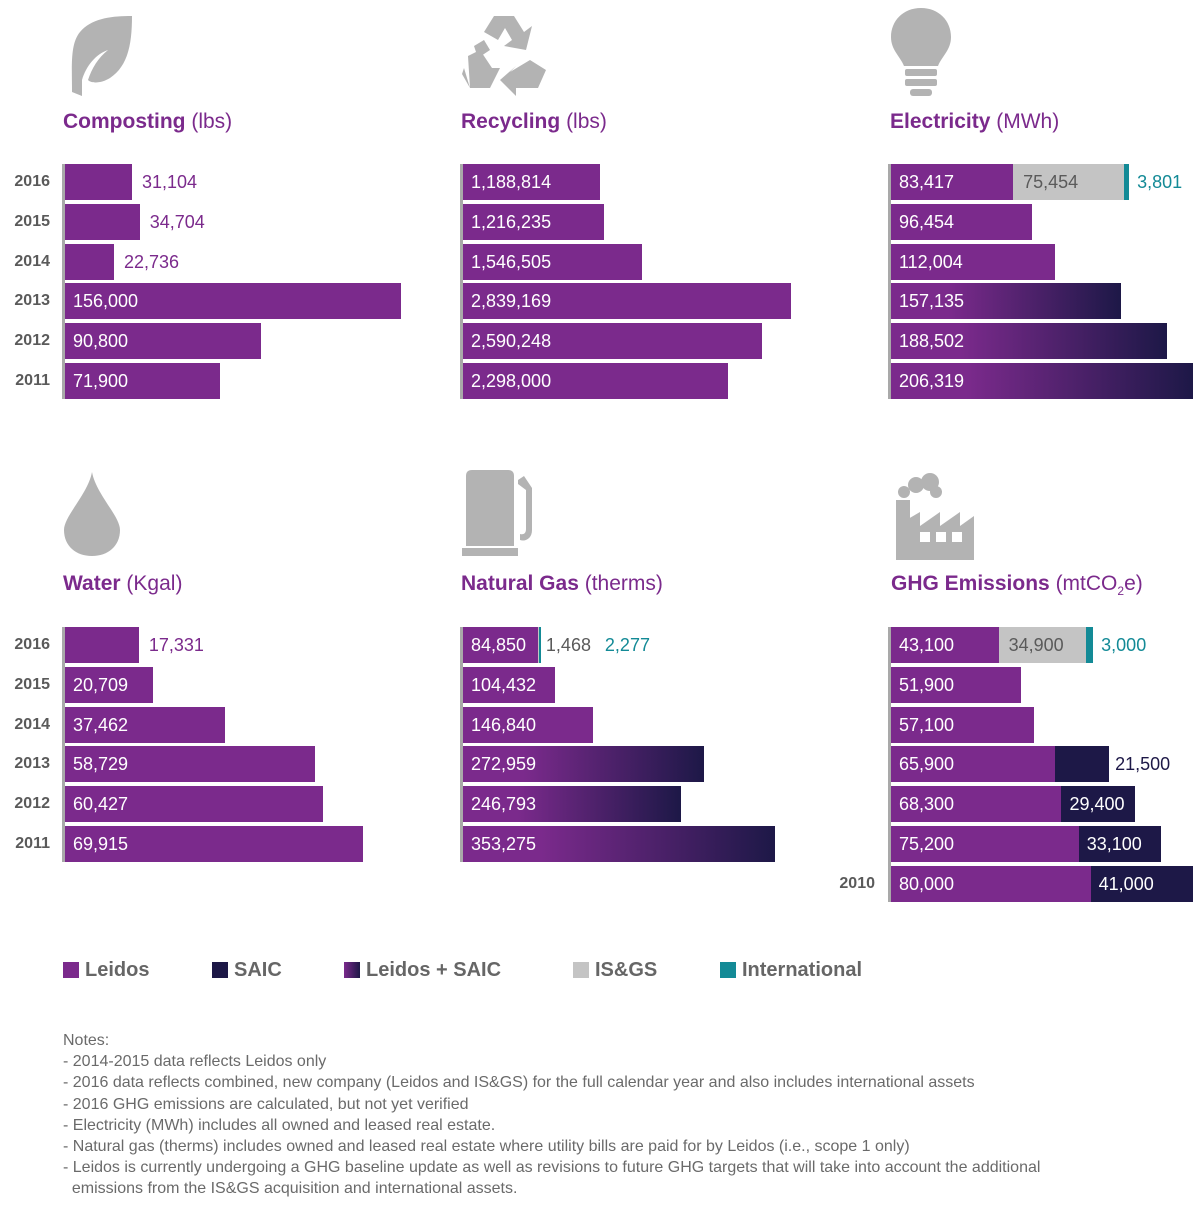 Image resolution: width=1200 pixels, height=1209 pixels. What do you see at coordinates (258, 969) in the screenshot?
I see `legend-label: SAIC` at bounding box center [258, 969].